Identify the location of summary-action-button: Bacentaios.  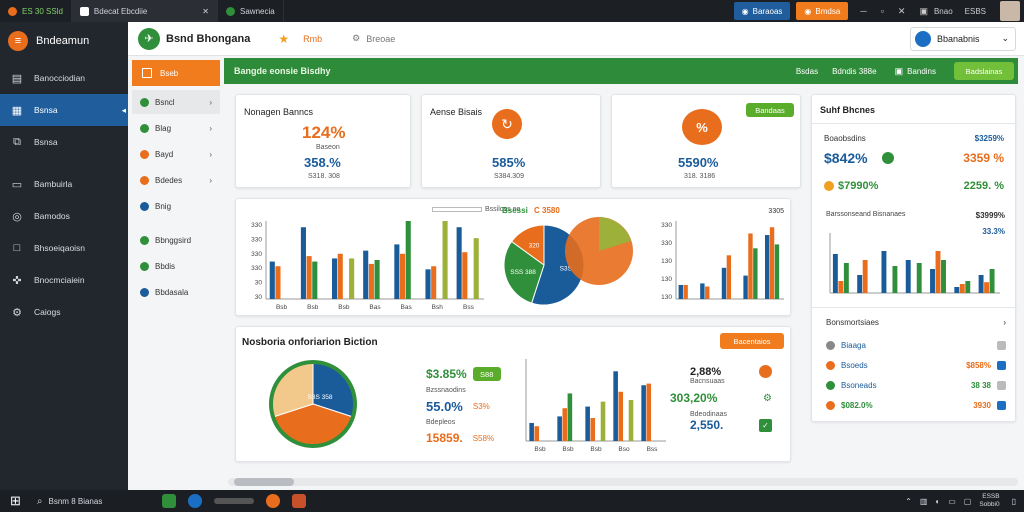
(752, 341).